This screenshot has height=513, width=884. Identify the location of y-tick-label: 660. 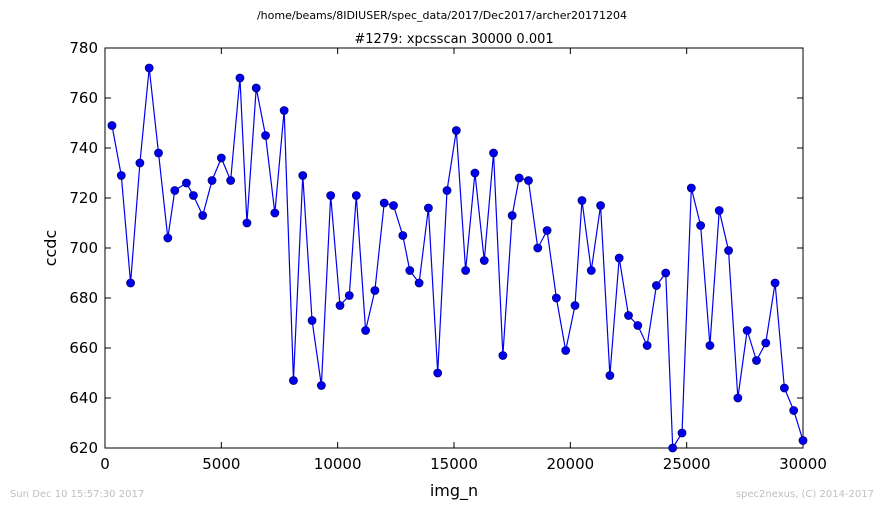
(83, 348).